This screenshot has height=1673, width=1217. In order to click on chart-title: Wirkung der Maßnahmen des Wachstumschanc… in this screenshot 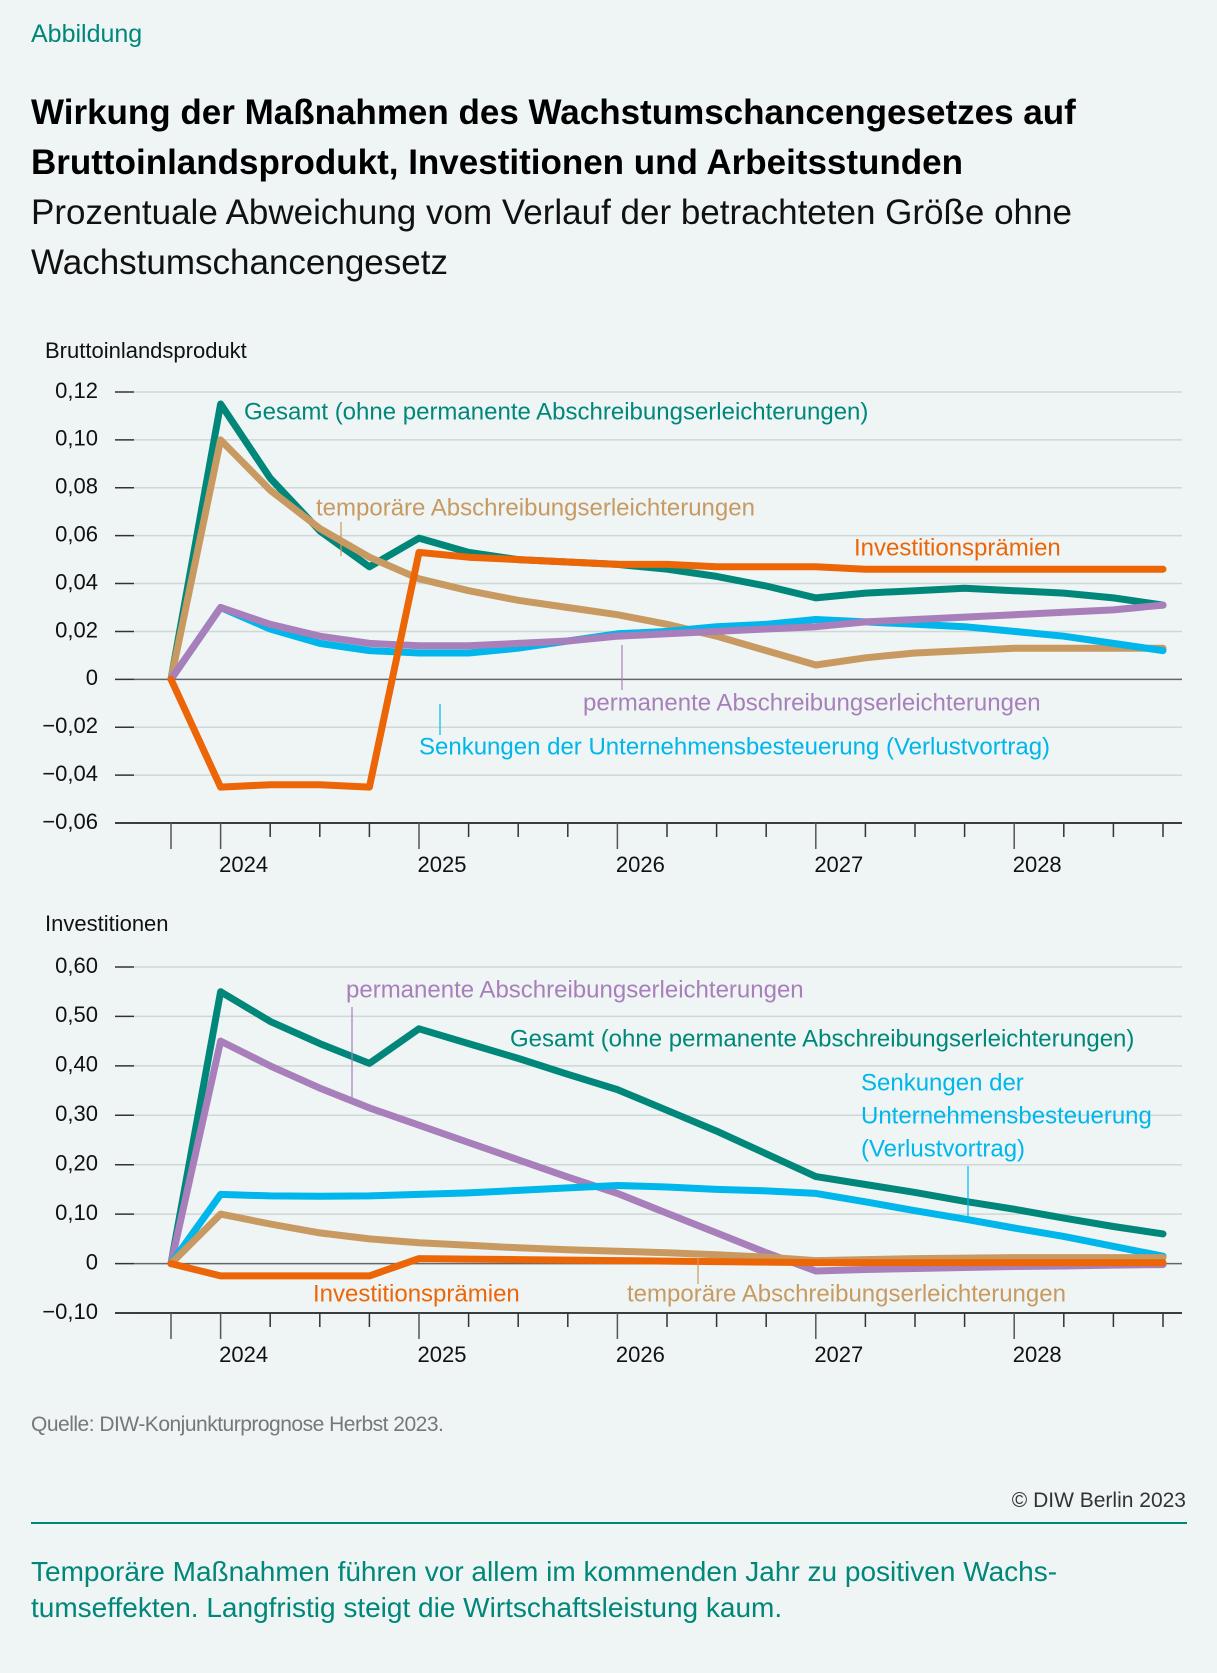, I will do `click(553, 137)`.